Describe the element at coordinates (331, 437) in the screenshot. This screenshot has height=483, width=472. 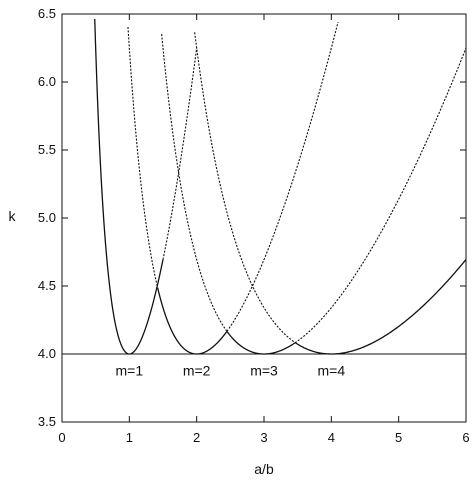
I see `x-tick-label: 4` at that location.